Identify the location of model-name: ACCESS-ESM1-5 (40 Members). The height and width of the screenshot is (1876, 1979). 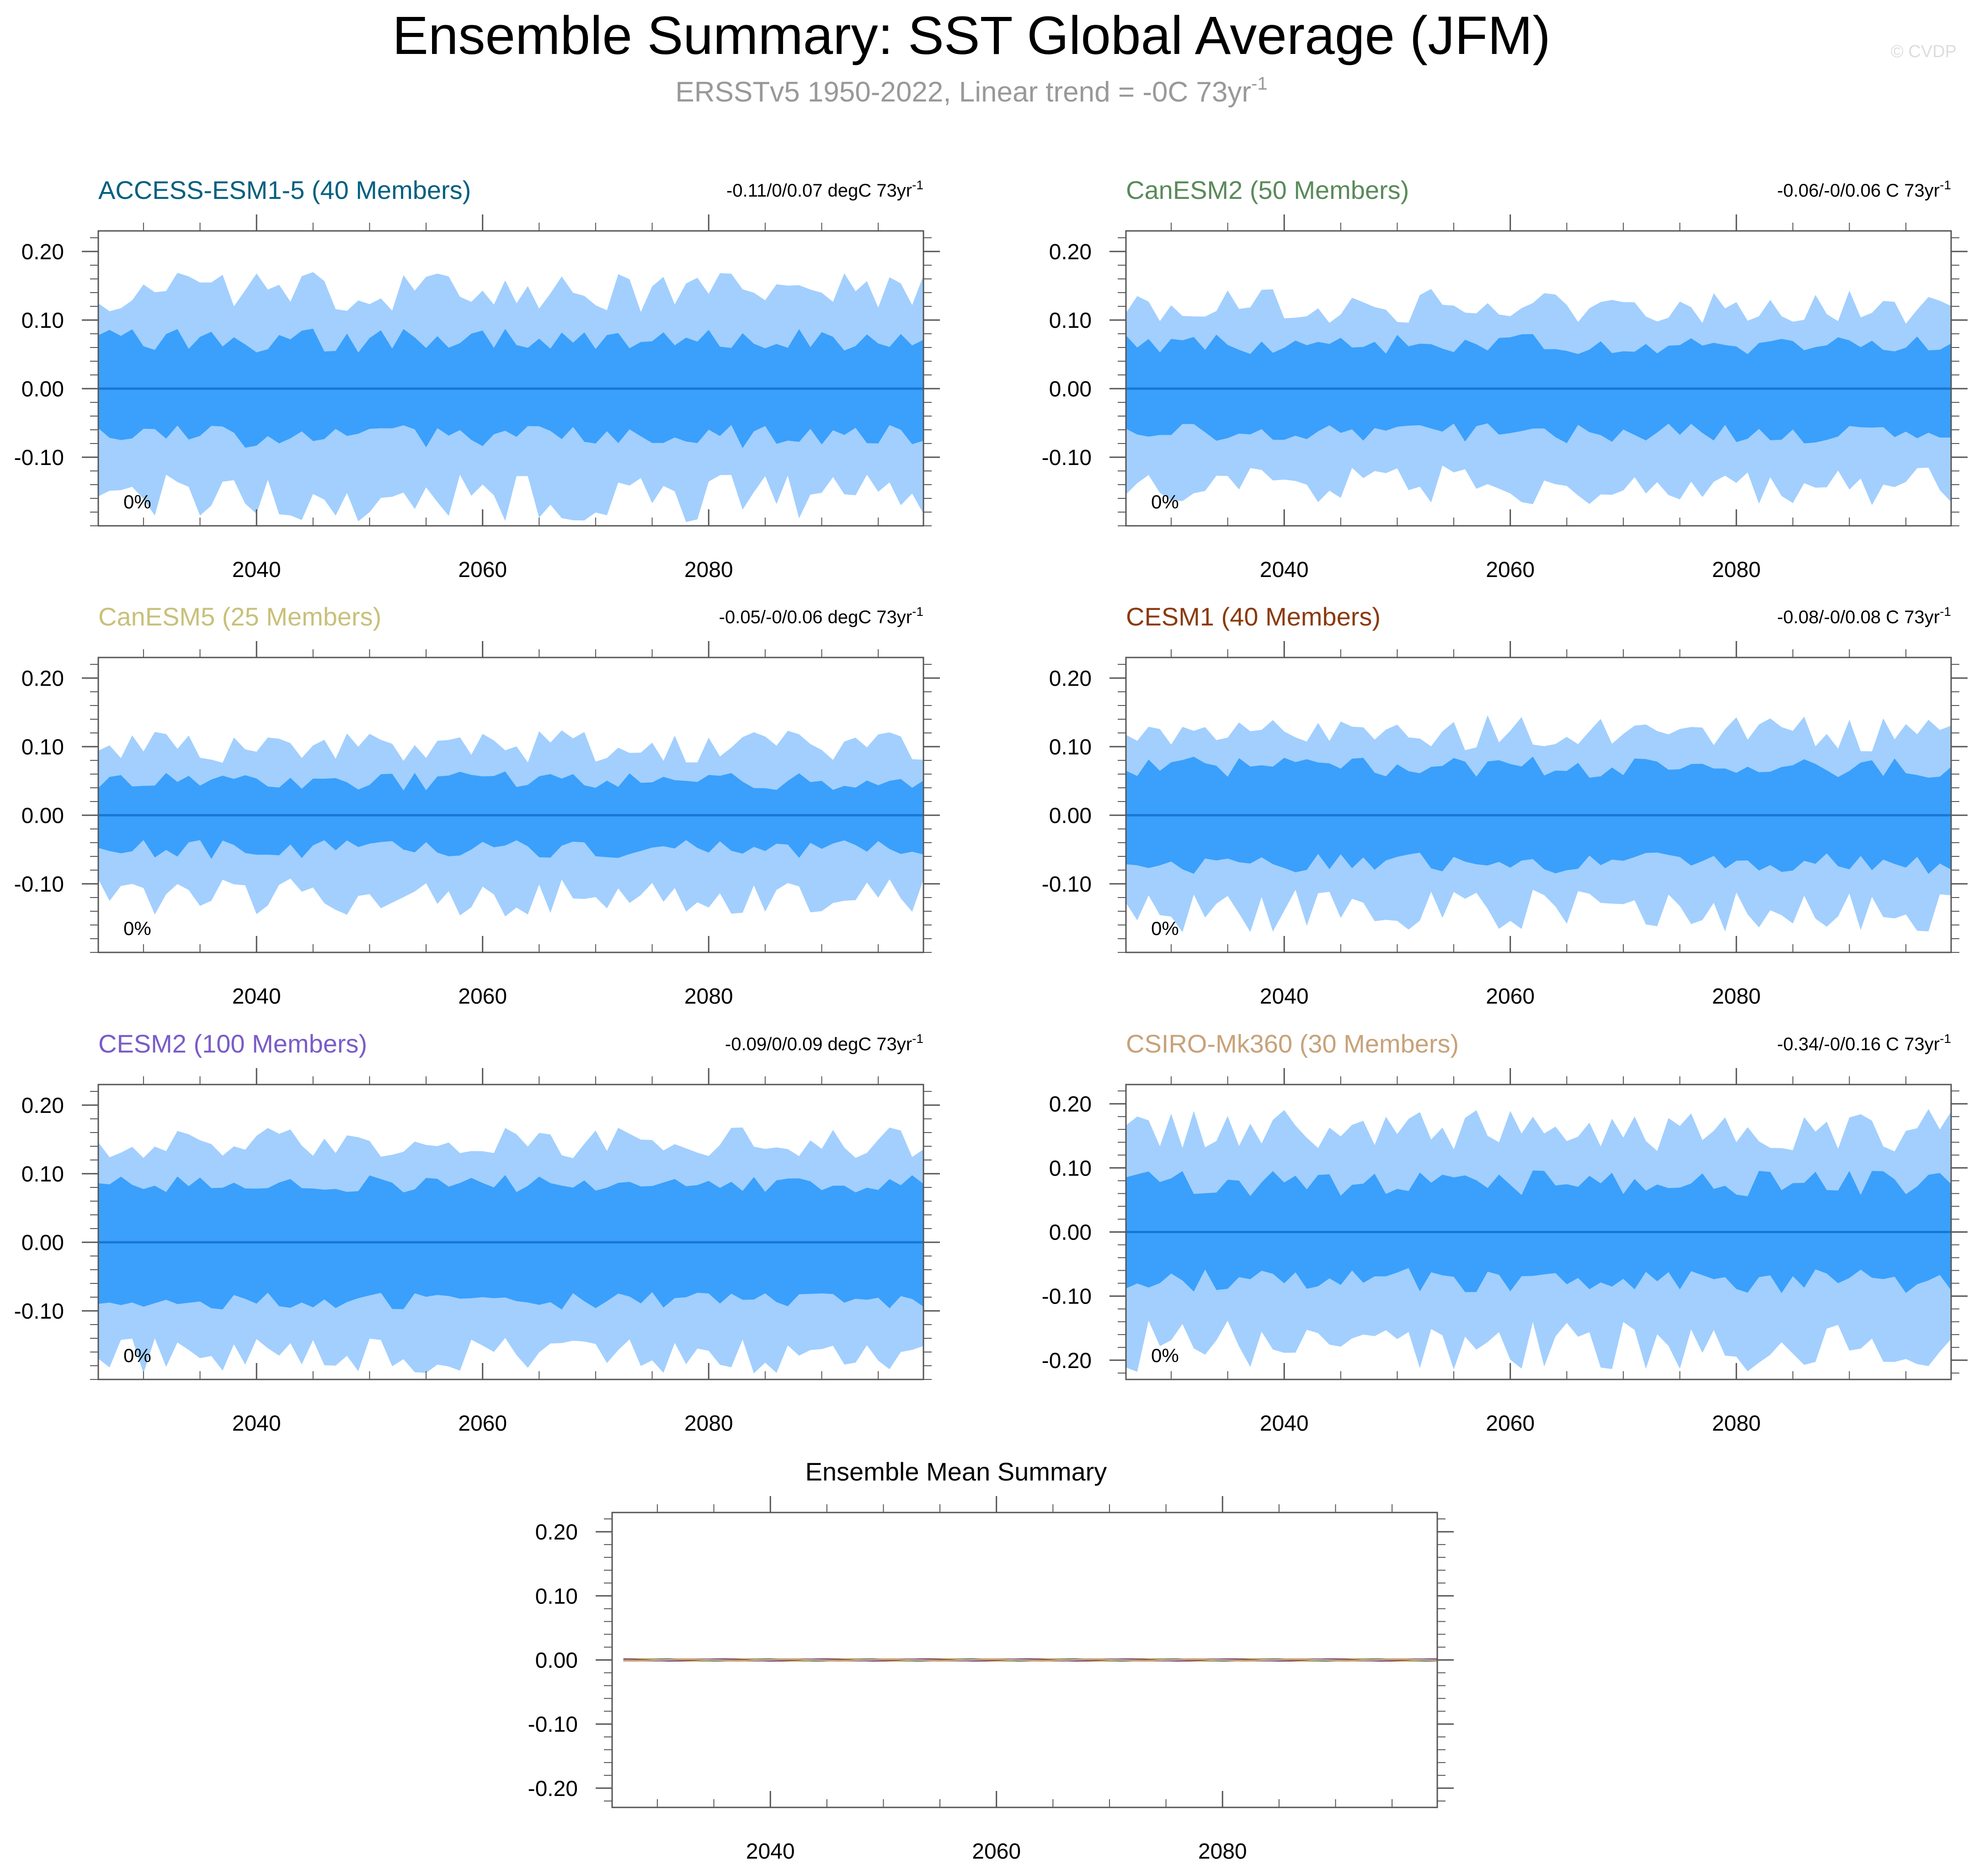
(284, 190).